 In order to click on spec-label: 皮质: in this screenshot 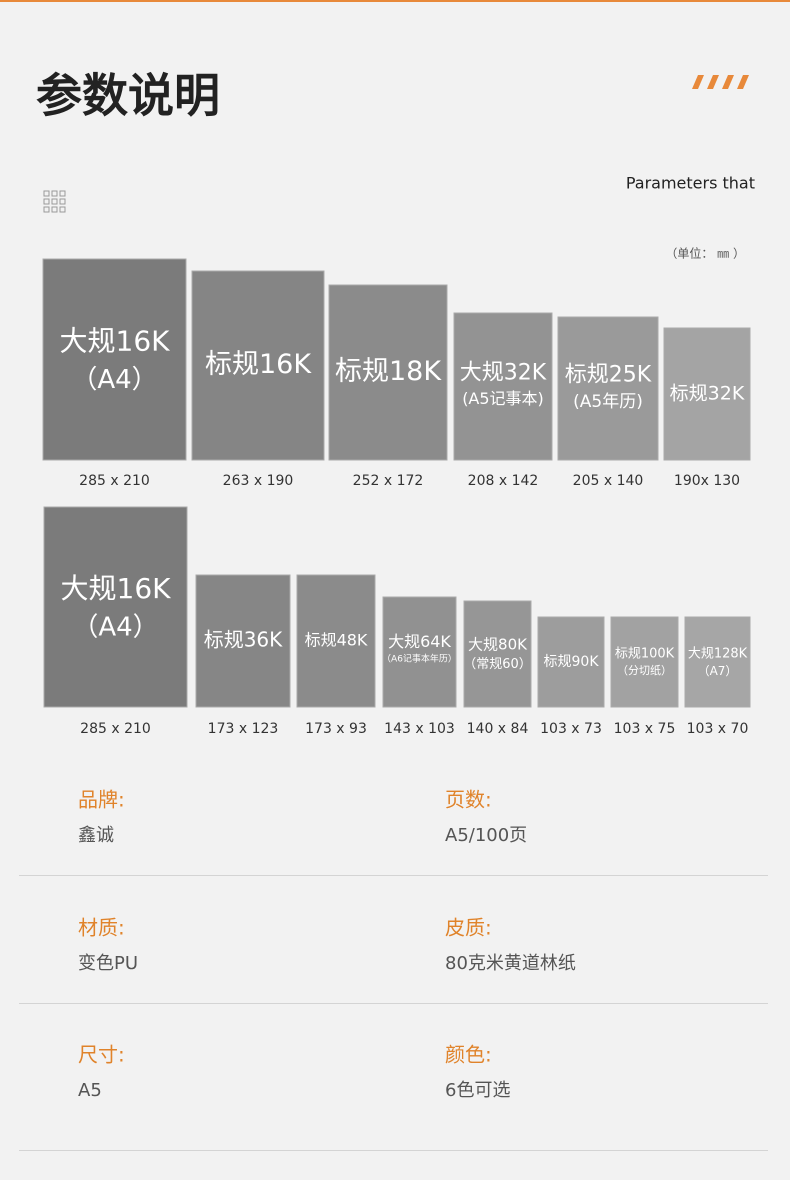, I will do `click(468, 928)`.